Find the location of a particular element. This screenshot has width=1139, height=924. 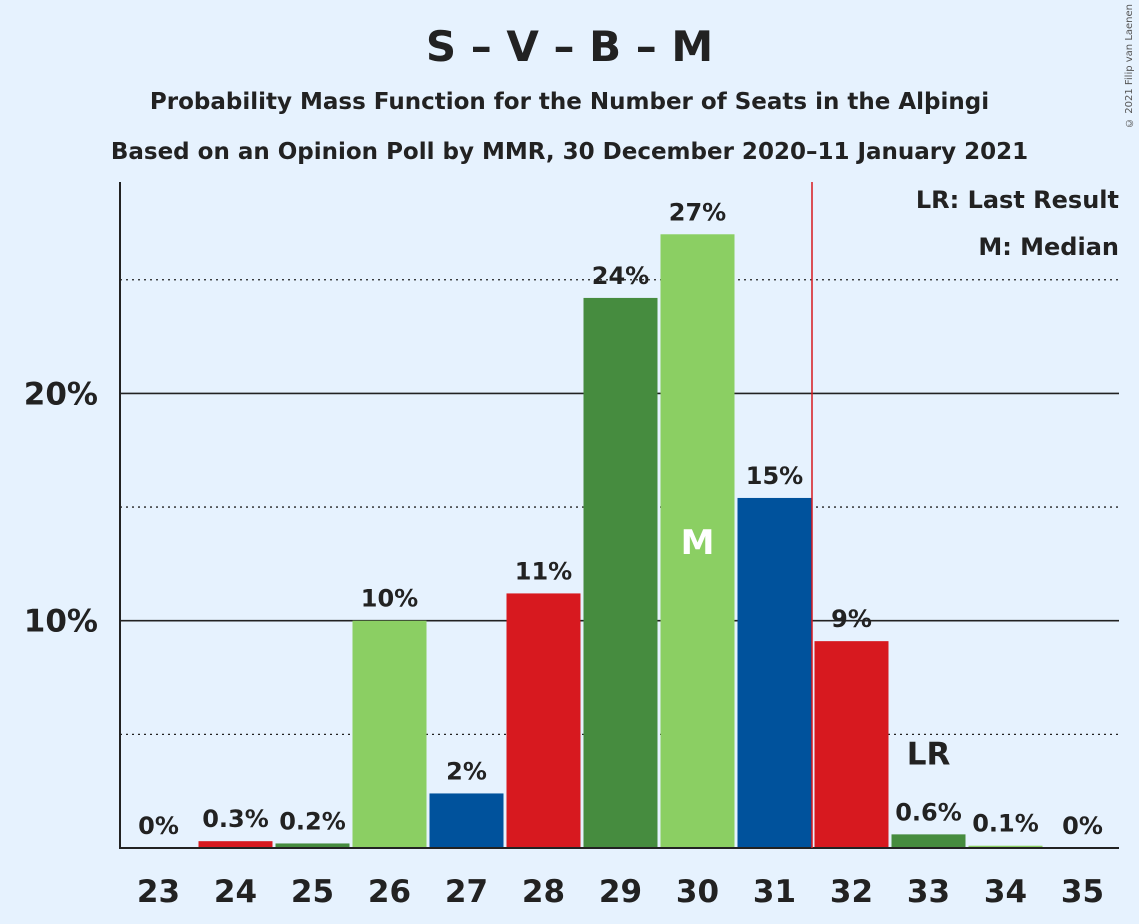

bar-value-label: 11% is located at coordinates (543, 571).